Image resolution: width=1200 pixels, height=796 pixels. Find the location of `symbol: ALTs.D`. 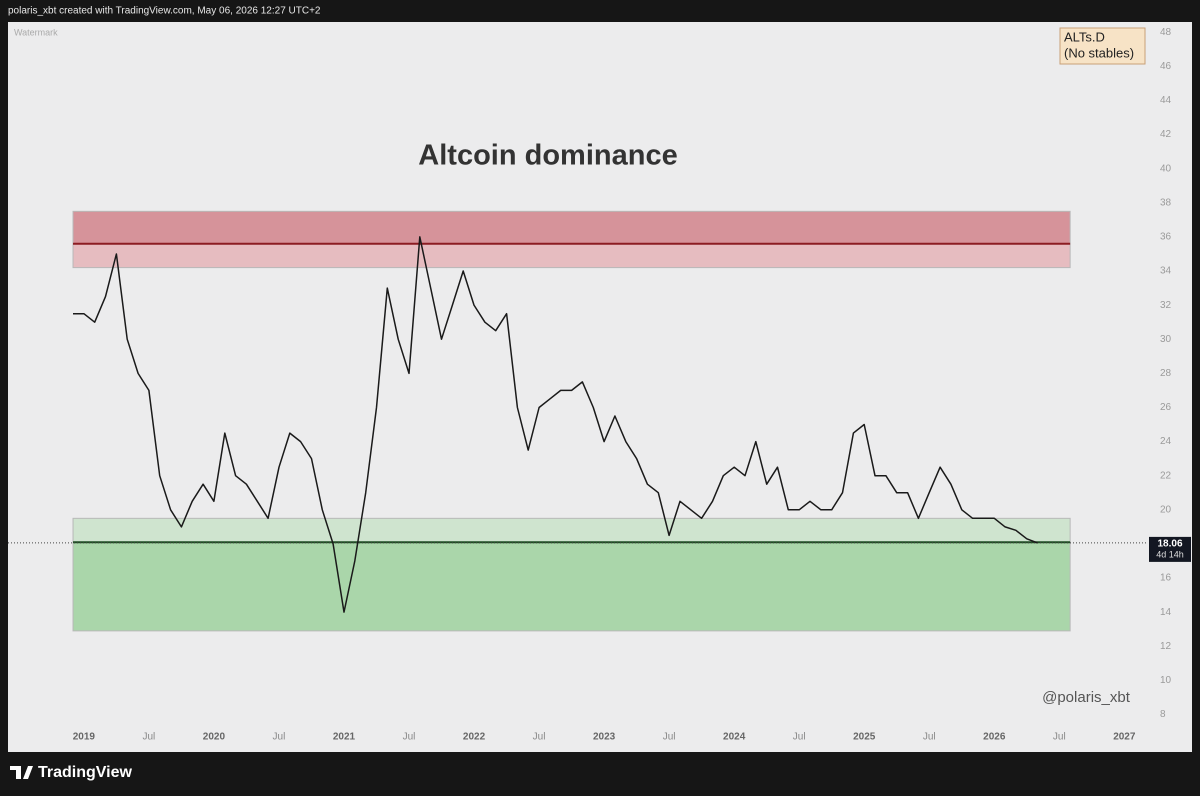

symbol: ALTs.D is located at coordinates (1084, 36).